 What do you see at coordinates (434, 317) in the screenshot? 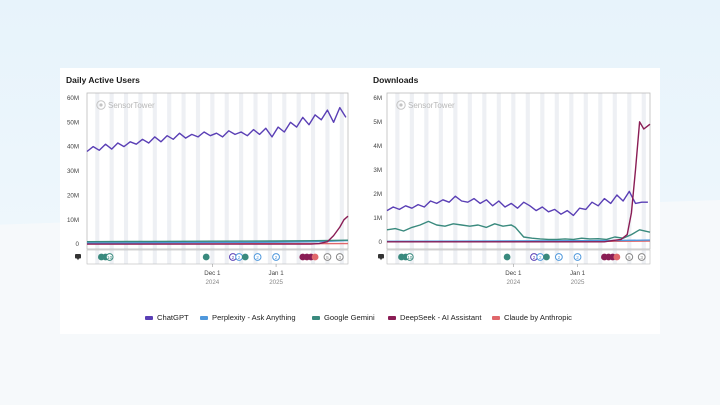
I see `legend-item: DeepSeek - AI Assistant` at bounding box center [434, 317].